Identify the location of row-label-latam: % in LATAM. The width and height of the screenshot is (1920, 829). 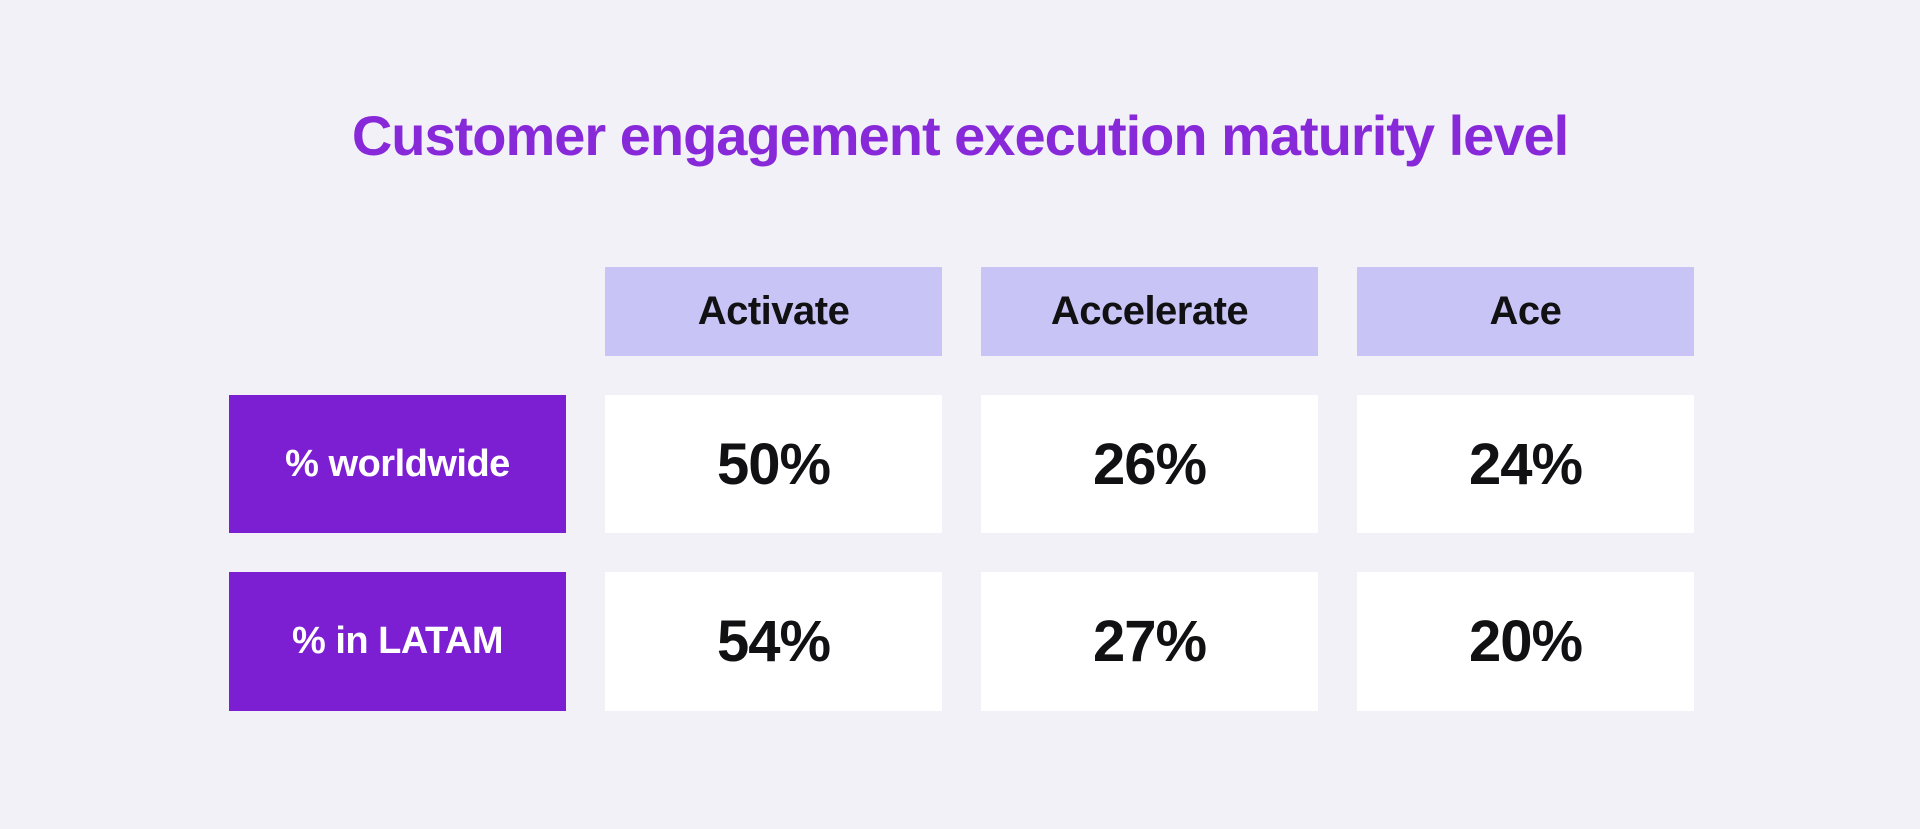
(397, 641).